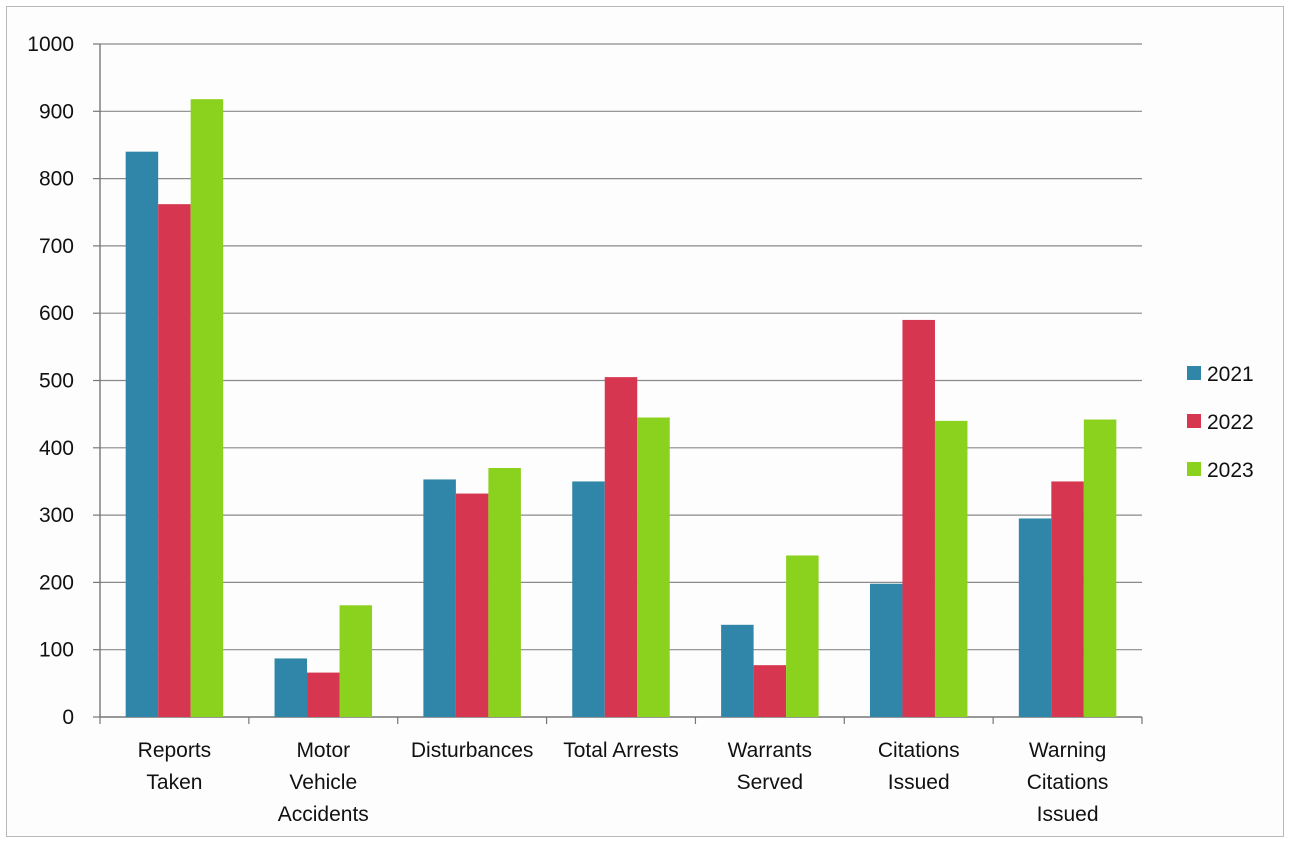  I want to click on x-tick-label-line: Taken, so click(174, 782).